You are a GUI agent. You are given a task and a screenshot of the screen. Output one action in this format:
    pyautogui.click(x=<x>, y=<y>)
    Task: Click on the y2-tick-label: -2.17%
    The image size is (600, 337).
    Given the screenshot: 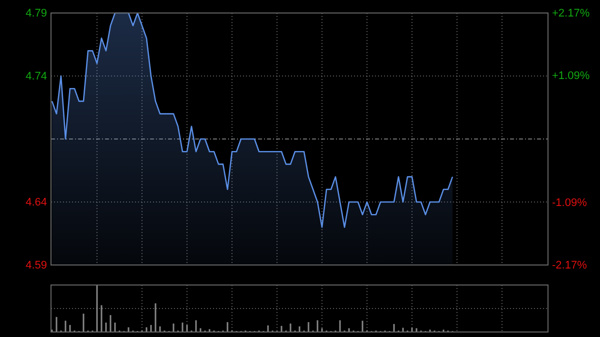 What is the action you would take?
    pyautogui.click(x=570, y=266)
    